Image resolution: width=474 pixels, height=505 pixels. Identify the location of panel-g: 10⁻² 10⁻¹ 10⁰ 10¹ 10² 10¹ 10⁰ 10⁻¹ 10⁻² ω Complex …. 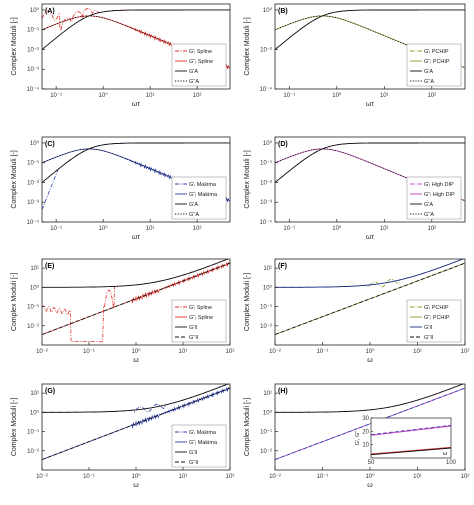
(122, 436).